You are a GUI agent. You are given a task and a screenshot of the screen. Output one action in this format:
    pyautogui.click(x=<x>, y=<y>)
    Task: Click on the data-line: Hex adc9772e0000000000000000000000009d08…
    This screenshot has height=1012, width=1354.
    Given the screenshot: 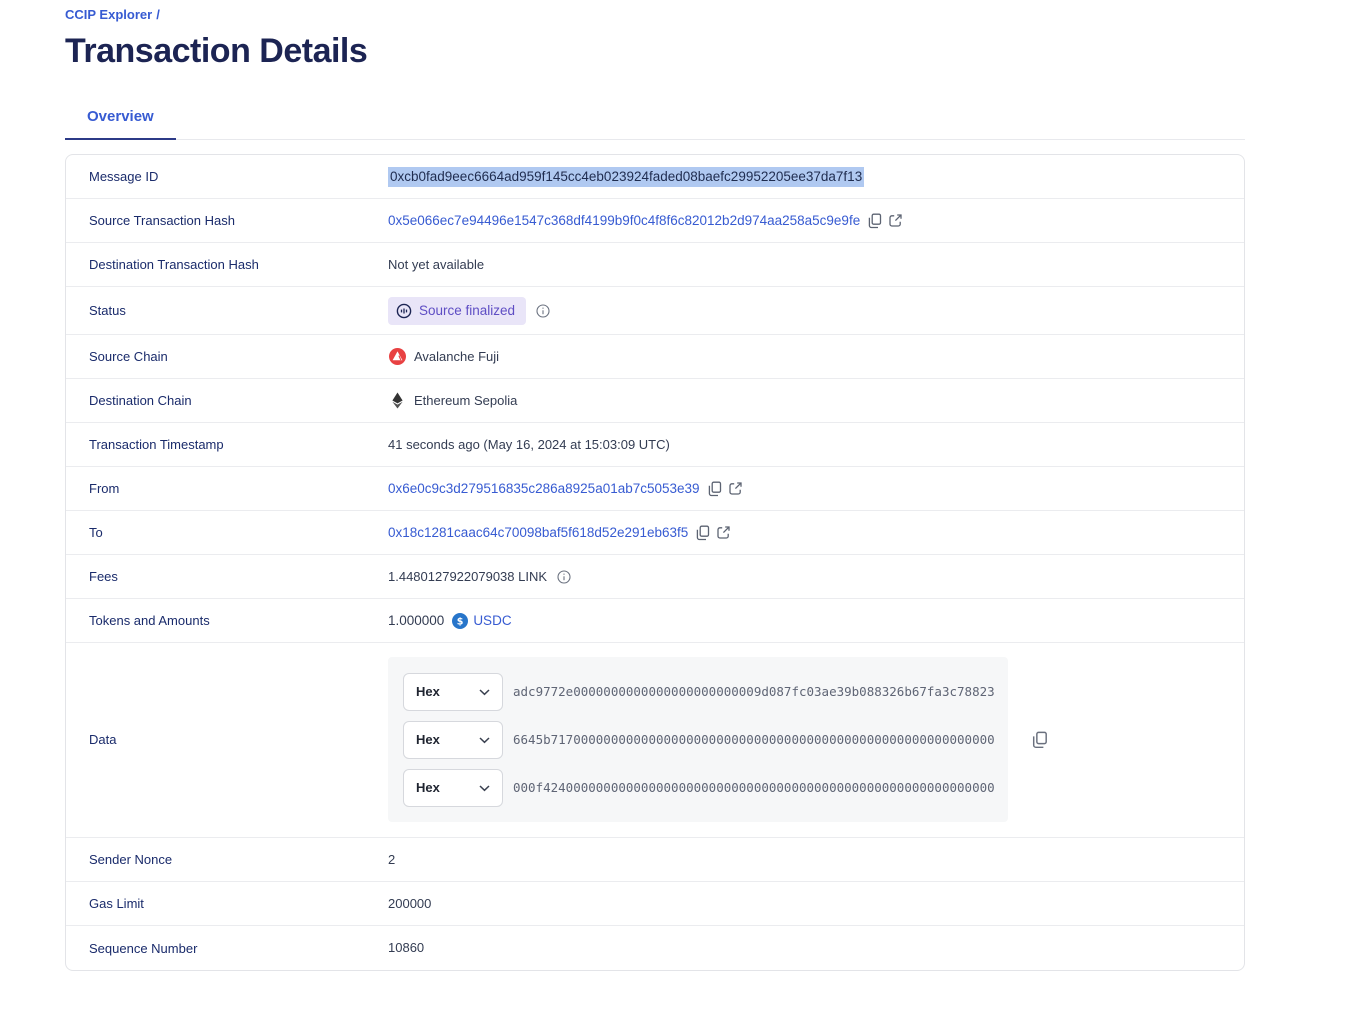 What is the action you would take?
    pyautogui.click(x=699, y=691)
    